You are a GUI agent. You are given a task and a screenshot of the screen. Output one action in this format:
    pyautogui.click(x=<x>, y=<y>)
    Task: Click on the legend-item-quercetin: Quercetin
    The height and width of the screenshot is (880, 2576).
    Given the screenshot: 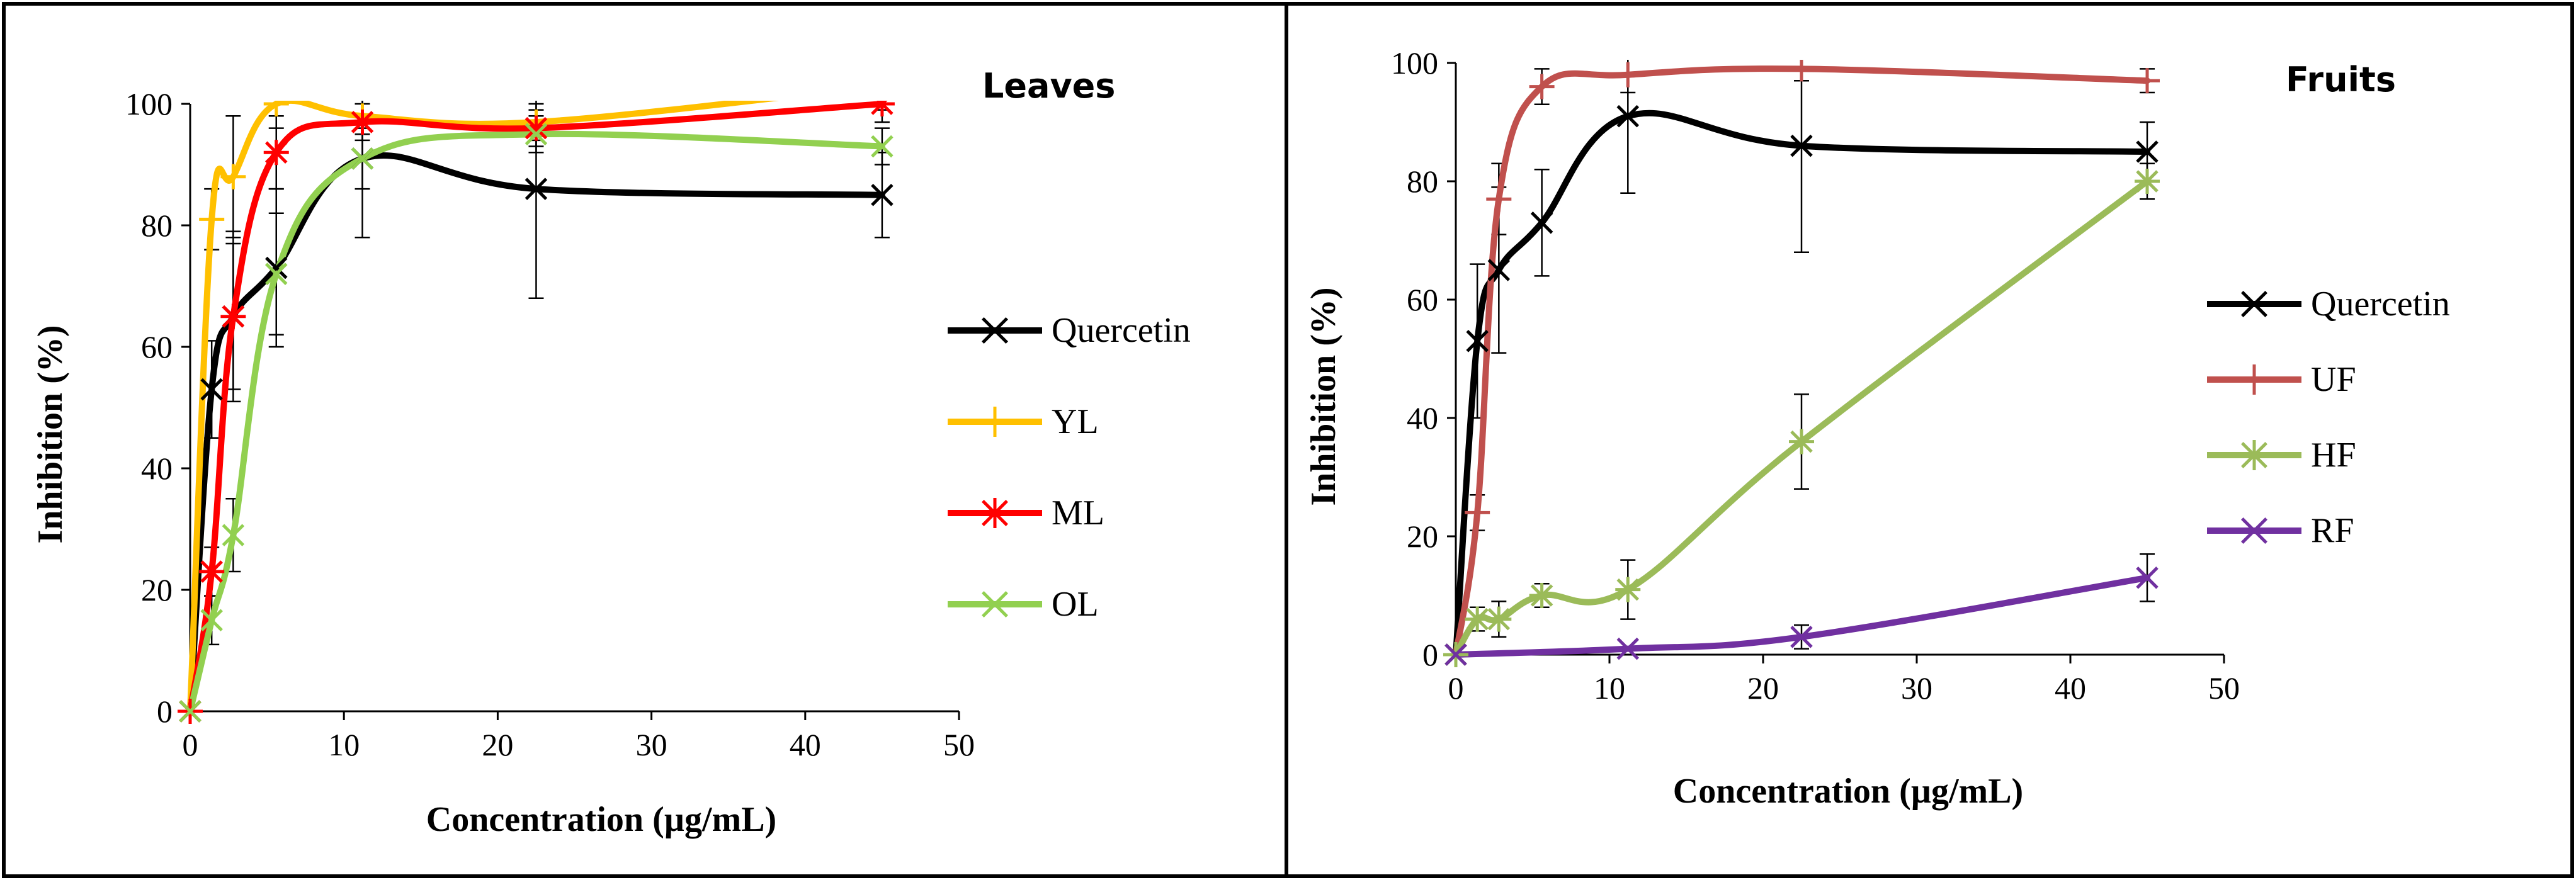 What is the action you would take?
    pyautogui.click(x=2328, y=304)
    